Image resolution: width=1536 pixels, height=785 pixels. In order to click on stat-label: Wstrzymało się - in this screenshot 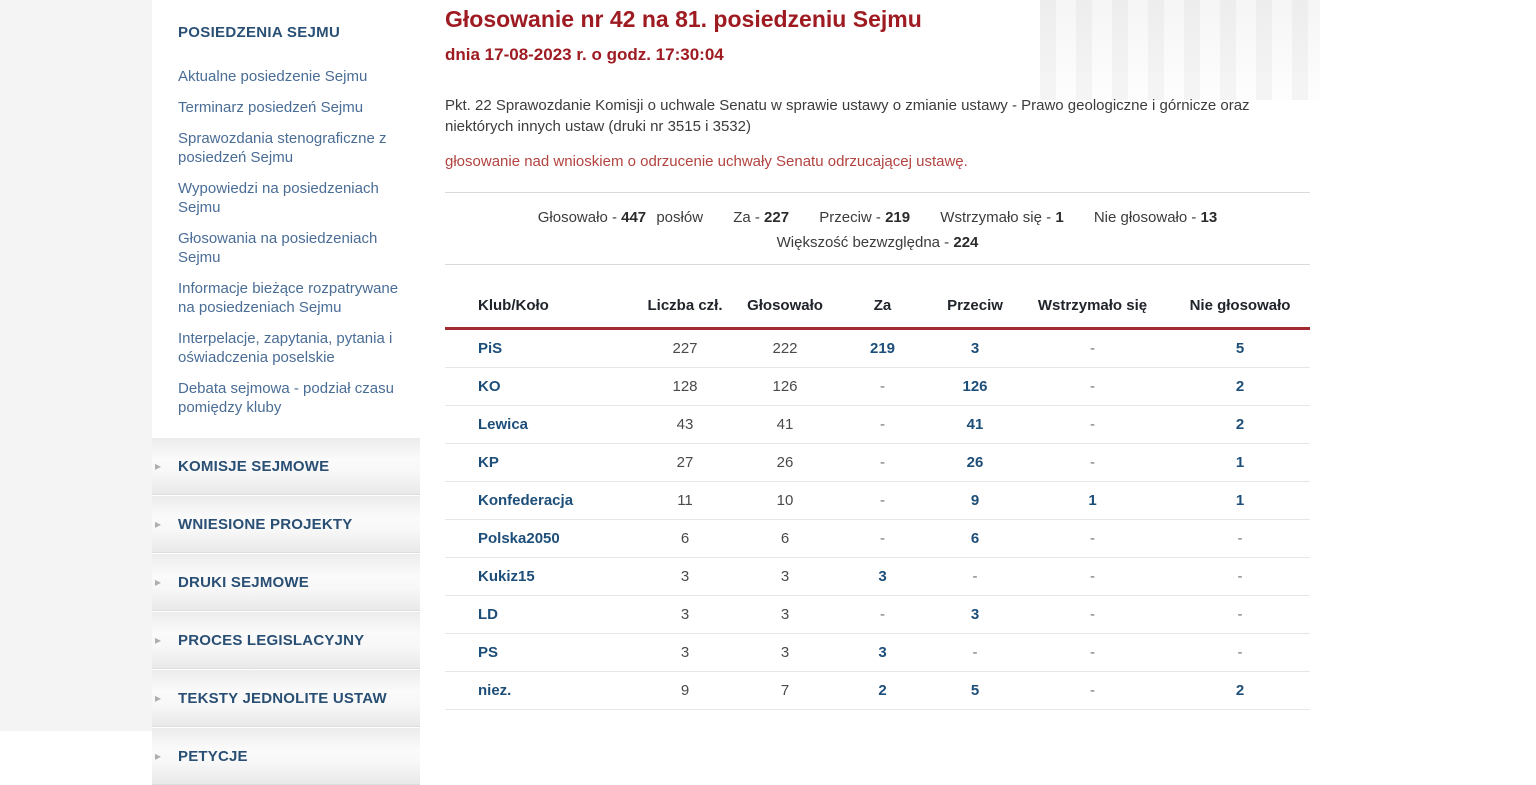, I will do `click(996, 217)`.